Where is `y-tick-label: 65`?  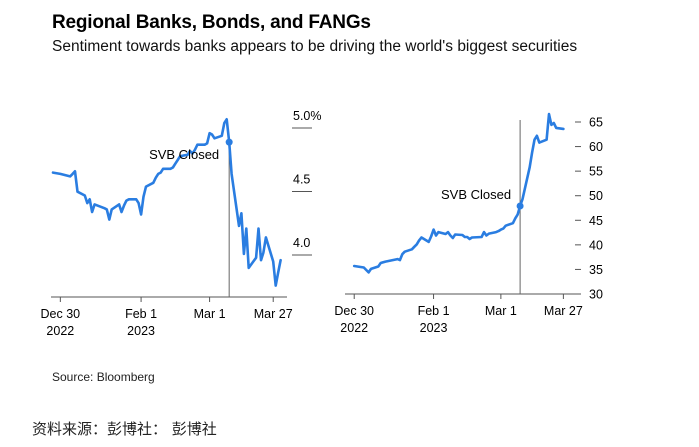 y-tick-label: 65 is located at coordinates (596, 123).